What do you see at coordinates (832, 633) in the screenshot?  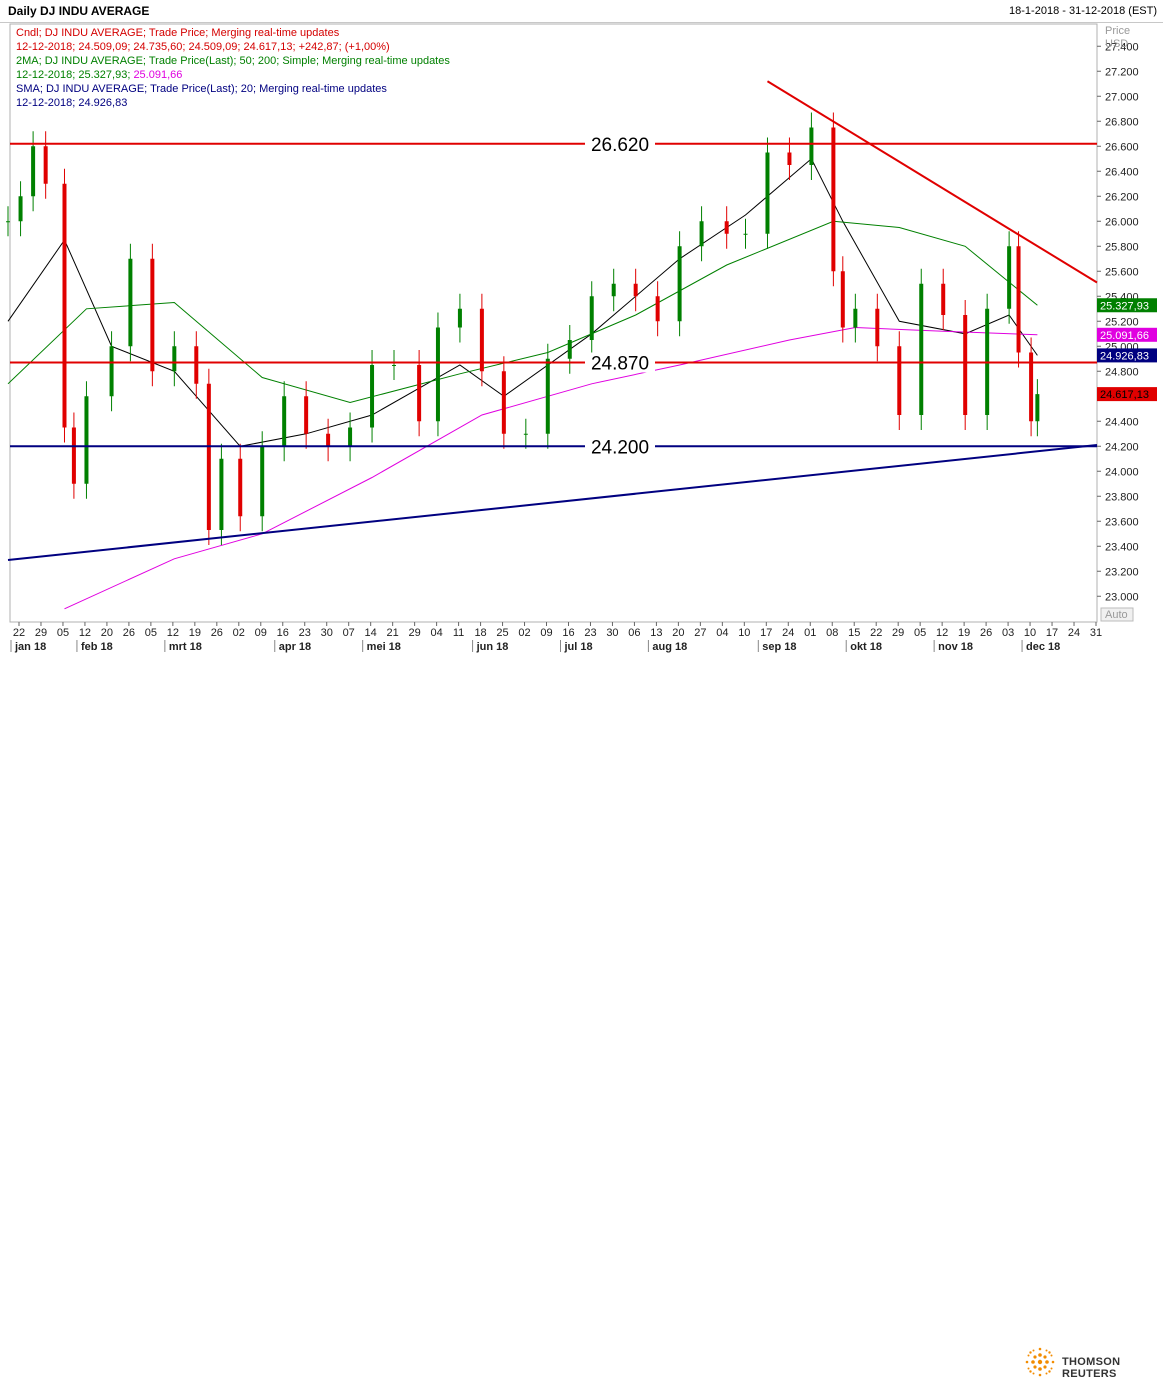 I see `x-tick-label: 08` at bounding box center [832, 633].